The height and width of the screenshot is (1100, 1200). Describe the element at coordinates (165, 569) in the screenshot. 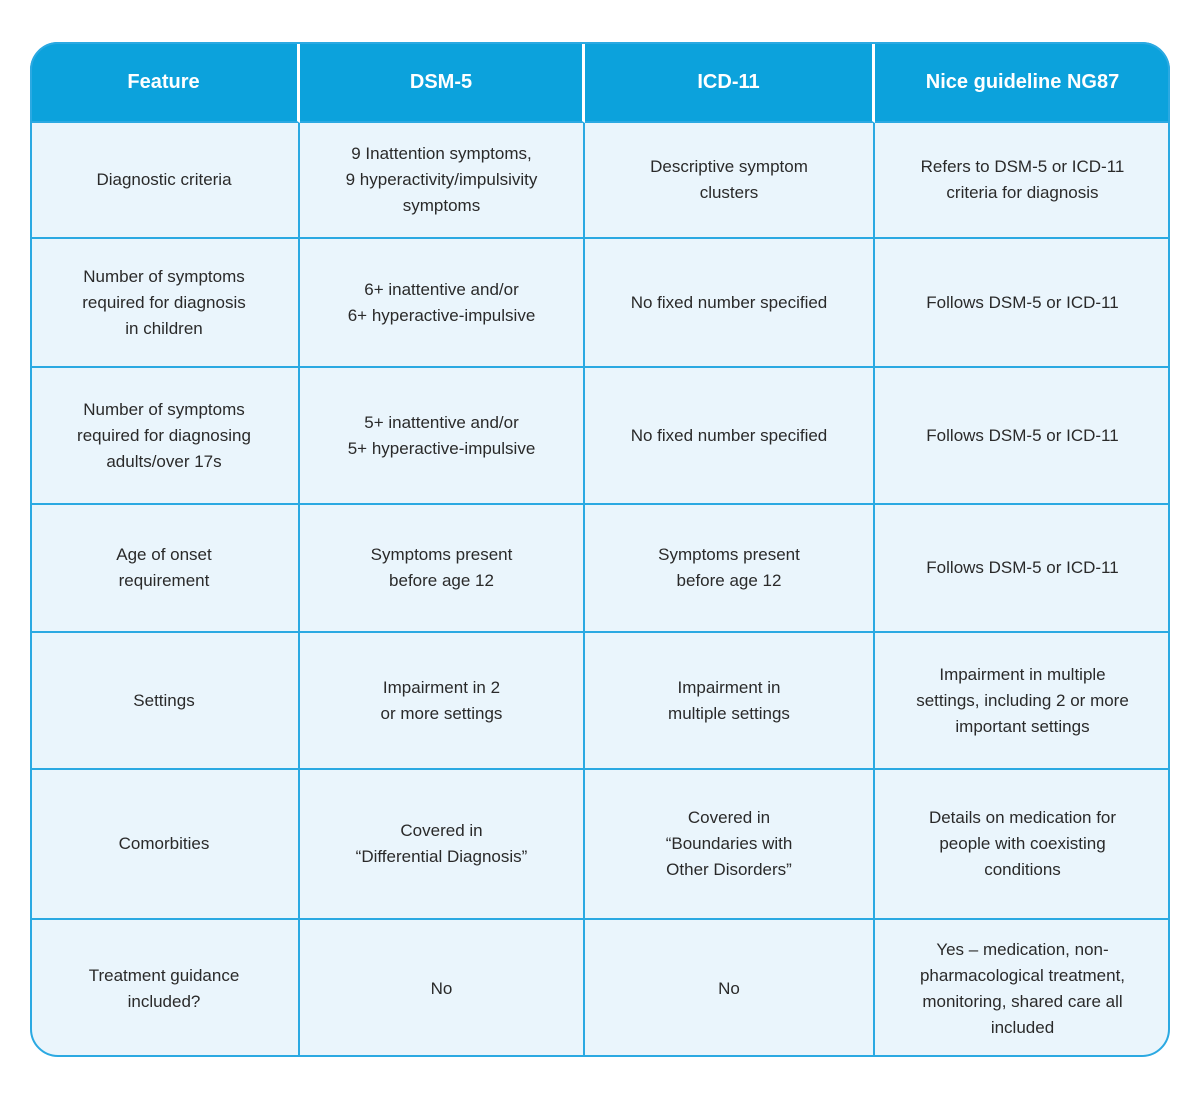

I see `feature-cell: Age of onset requirement` at that location.